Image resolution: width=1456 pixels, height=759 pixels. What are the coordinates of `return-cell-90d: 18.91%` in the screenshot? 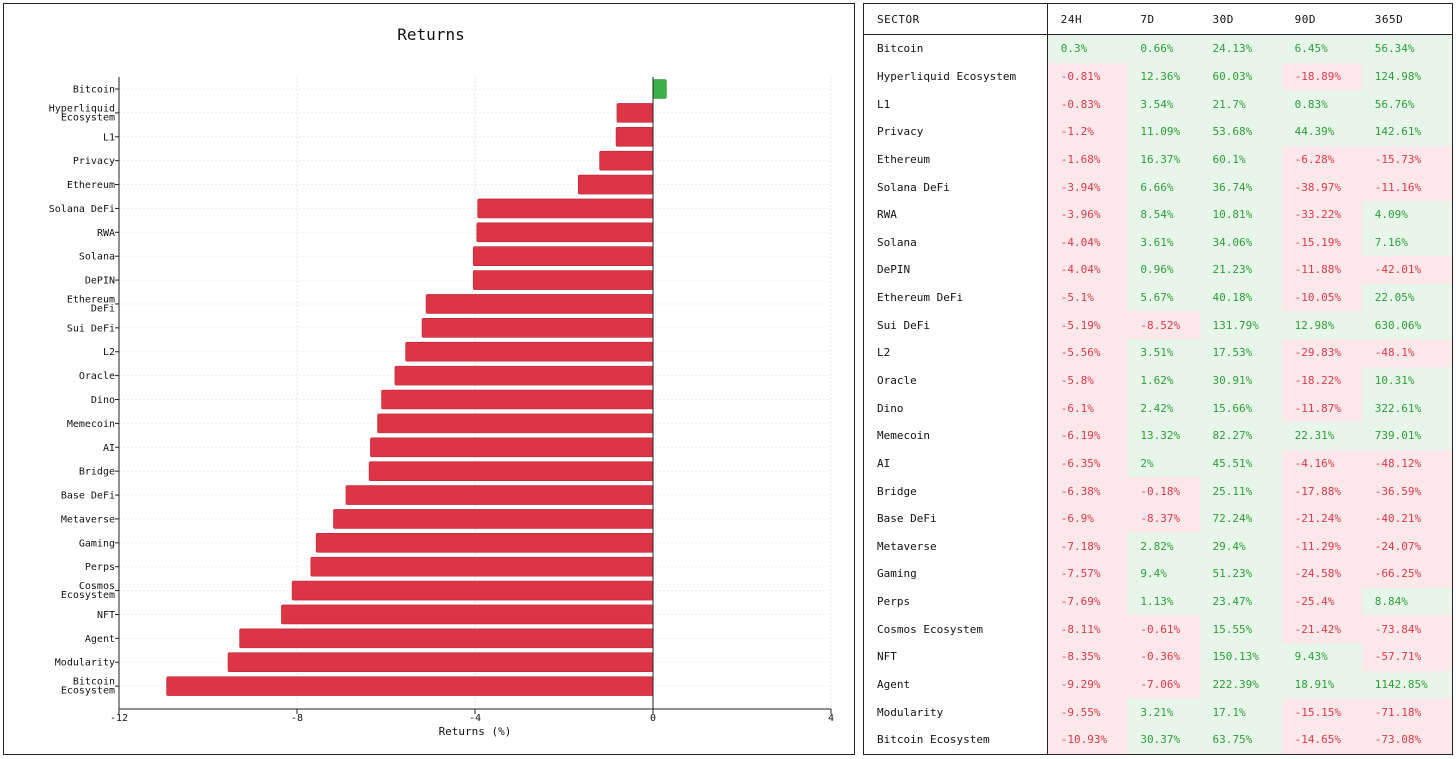 It's located at (1321, 684).